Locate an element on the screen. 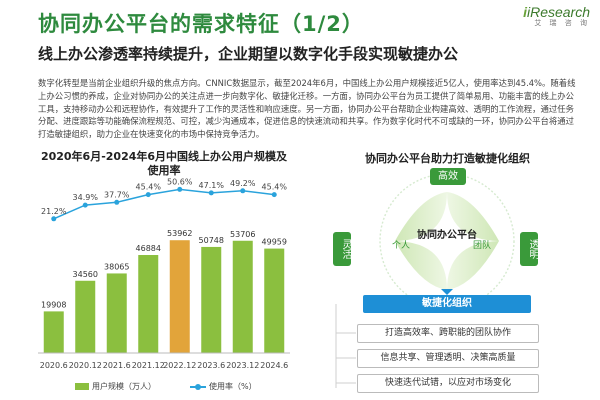 The width and height of the screenshot is (600, 400). x-tick-label: 2022.12 is located at coordinates (179, 365).